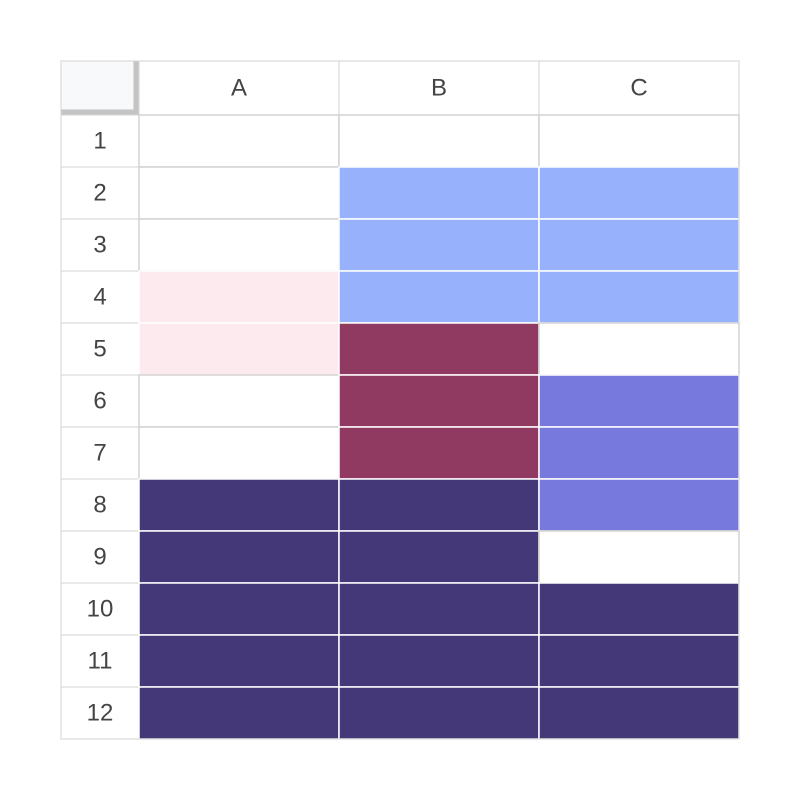  I want to click on row-label: 3, so click(99, 244).